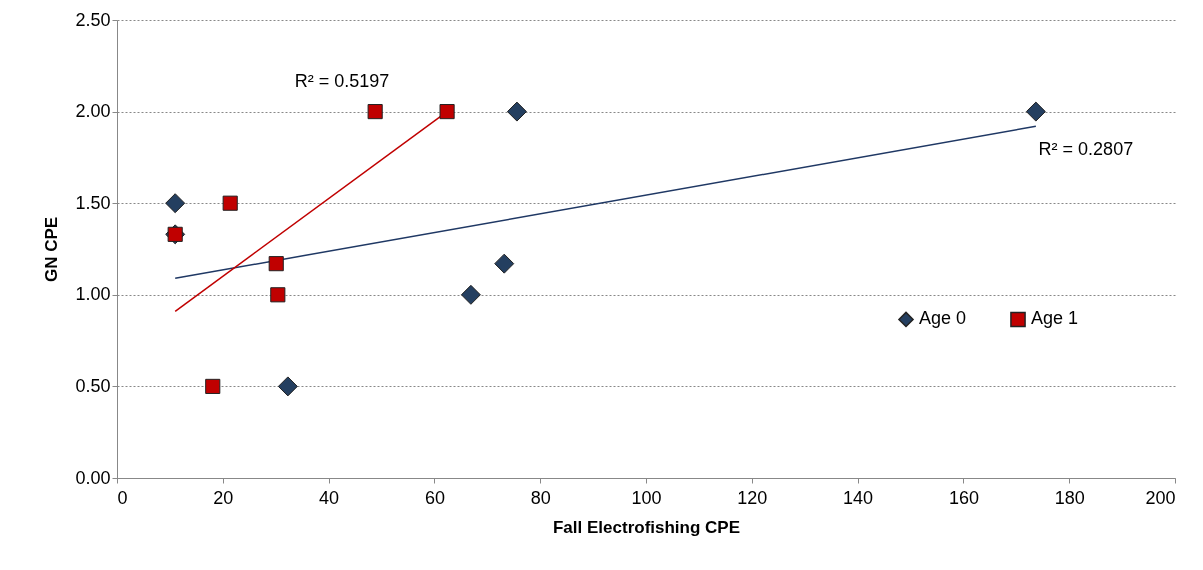 The width and height of the screenshot is (1203, 570). What do you see at coordinates (1055, 318) in the screenshot?
I see `legend-label: Age 1` at bounding box center [1055, 318].